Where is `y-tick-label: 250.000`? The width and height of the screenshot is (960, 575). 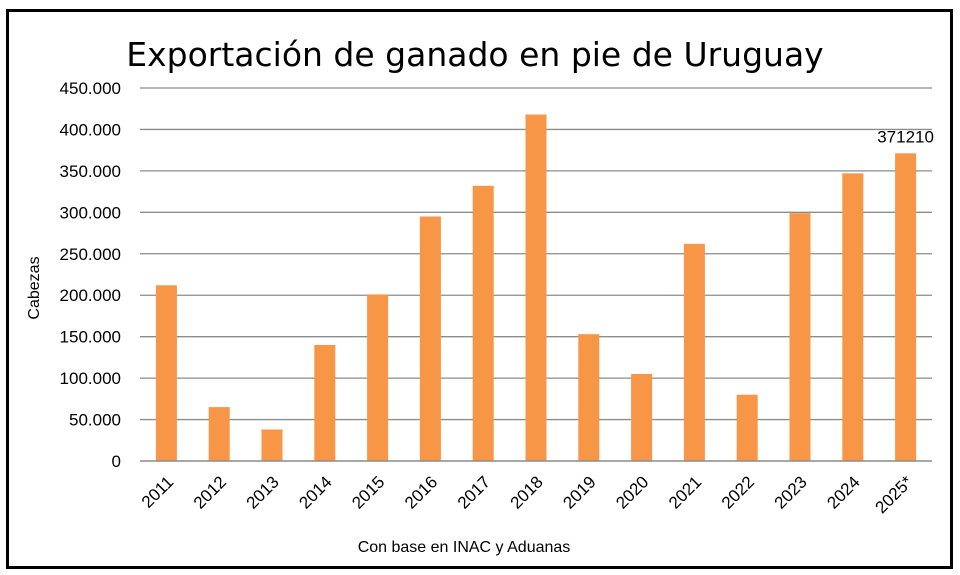 y-tick-label: 250.000 is located at coordinates (90, 254).